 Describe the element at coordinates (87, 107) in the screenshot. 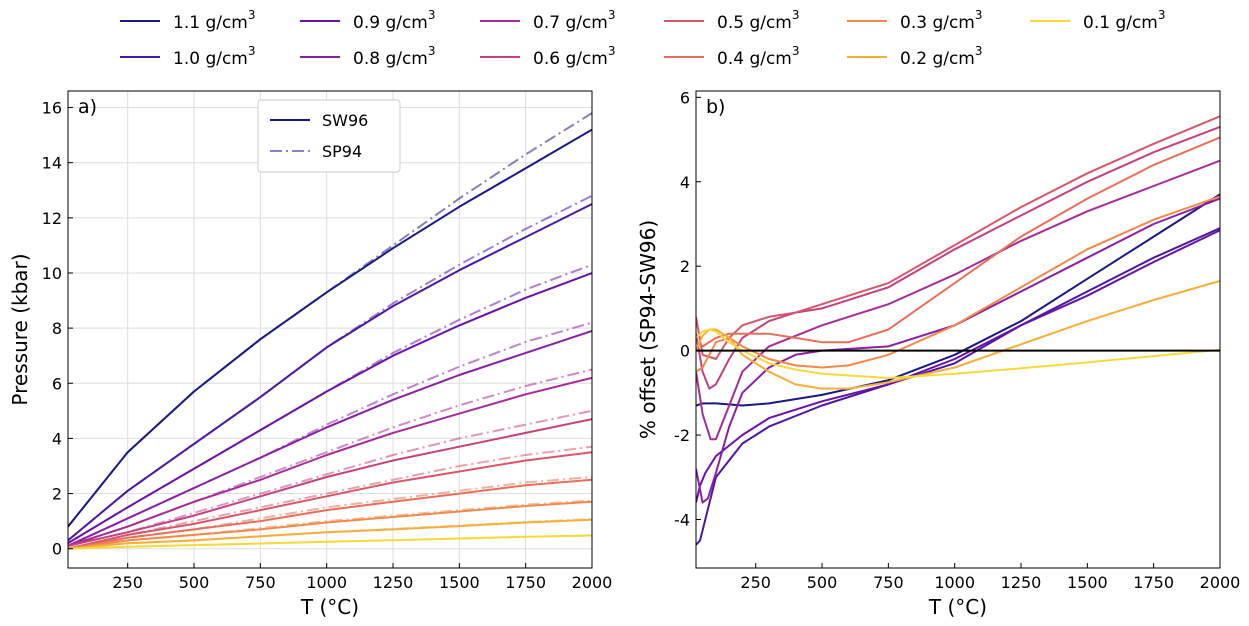

I see `panel-a-label: a)` at that location.